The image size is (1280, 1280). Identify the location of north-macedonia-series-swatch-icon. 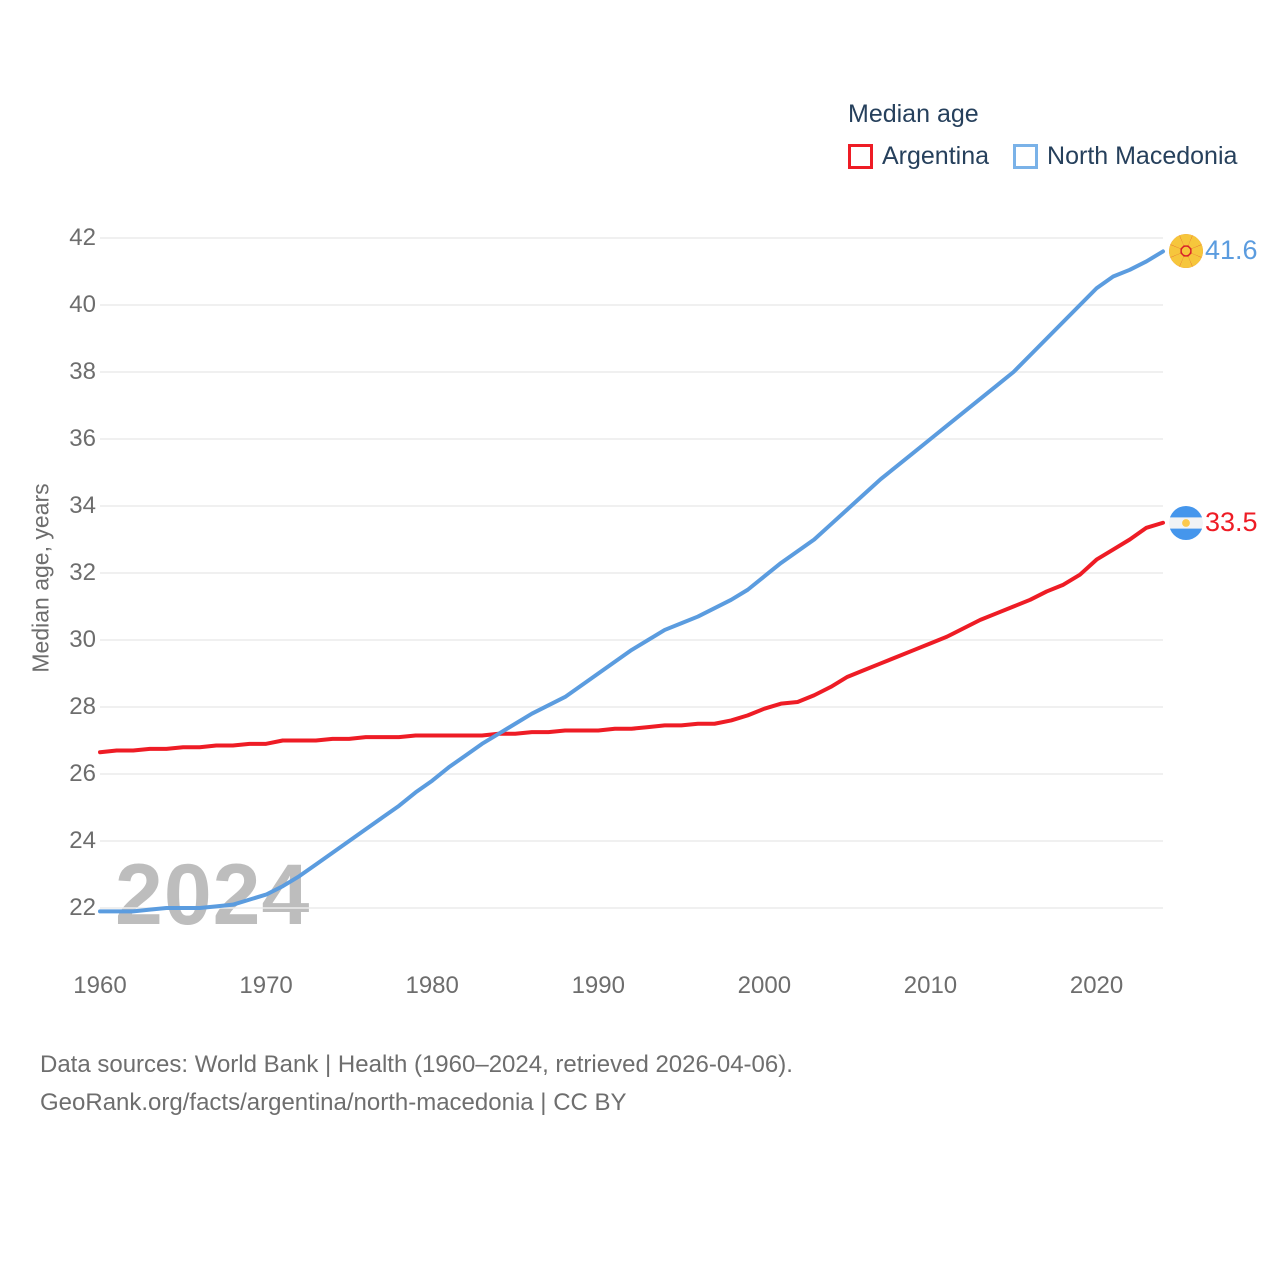
(1026, 156).